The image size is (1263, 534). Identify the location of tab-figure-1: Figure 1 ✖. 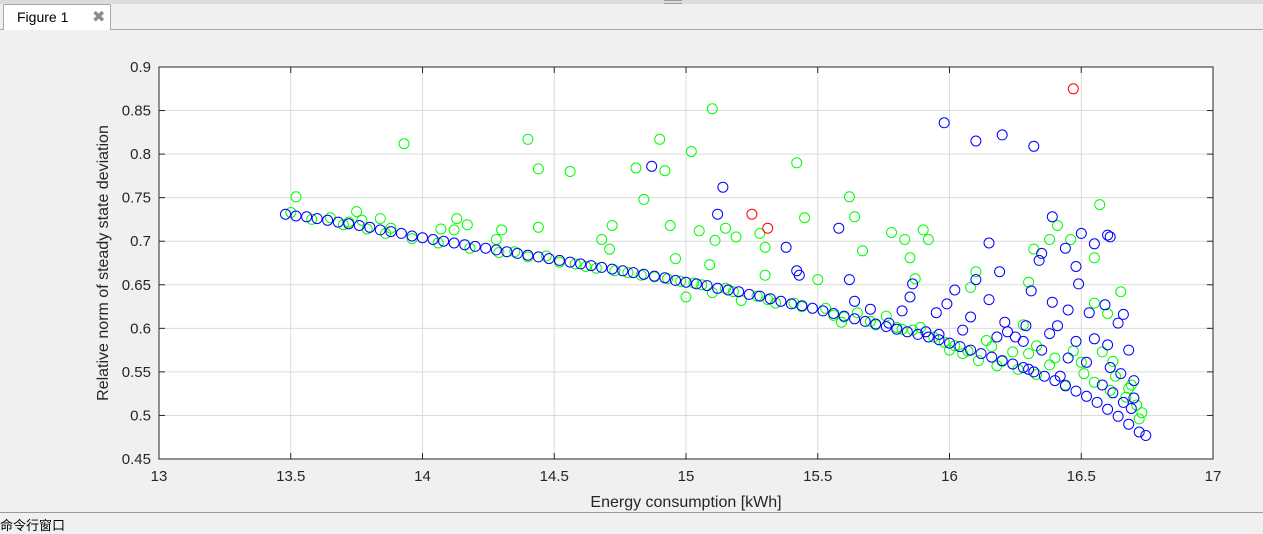
(57, 17).